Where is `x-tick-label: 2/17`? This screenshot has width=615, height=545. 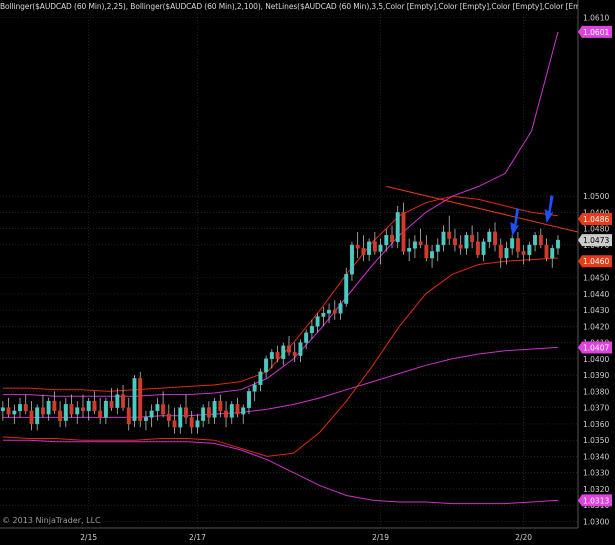 x-tick-label: 2/17 is located at coordinates (197, 537).